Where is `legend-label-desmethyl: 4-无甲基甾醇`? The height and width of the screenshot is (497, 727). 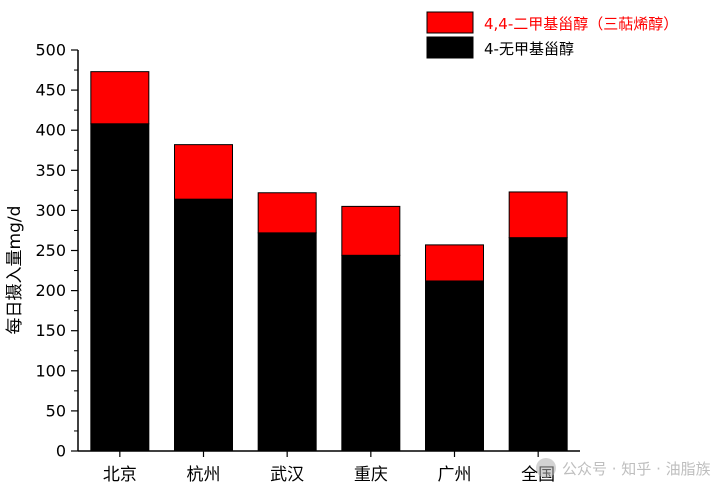
legend-label-desmethyl: 4-无甲基甾醇 is located at coordinates (529, 49).